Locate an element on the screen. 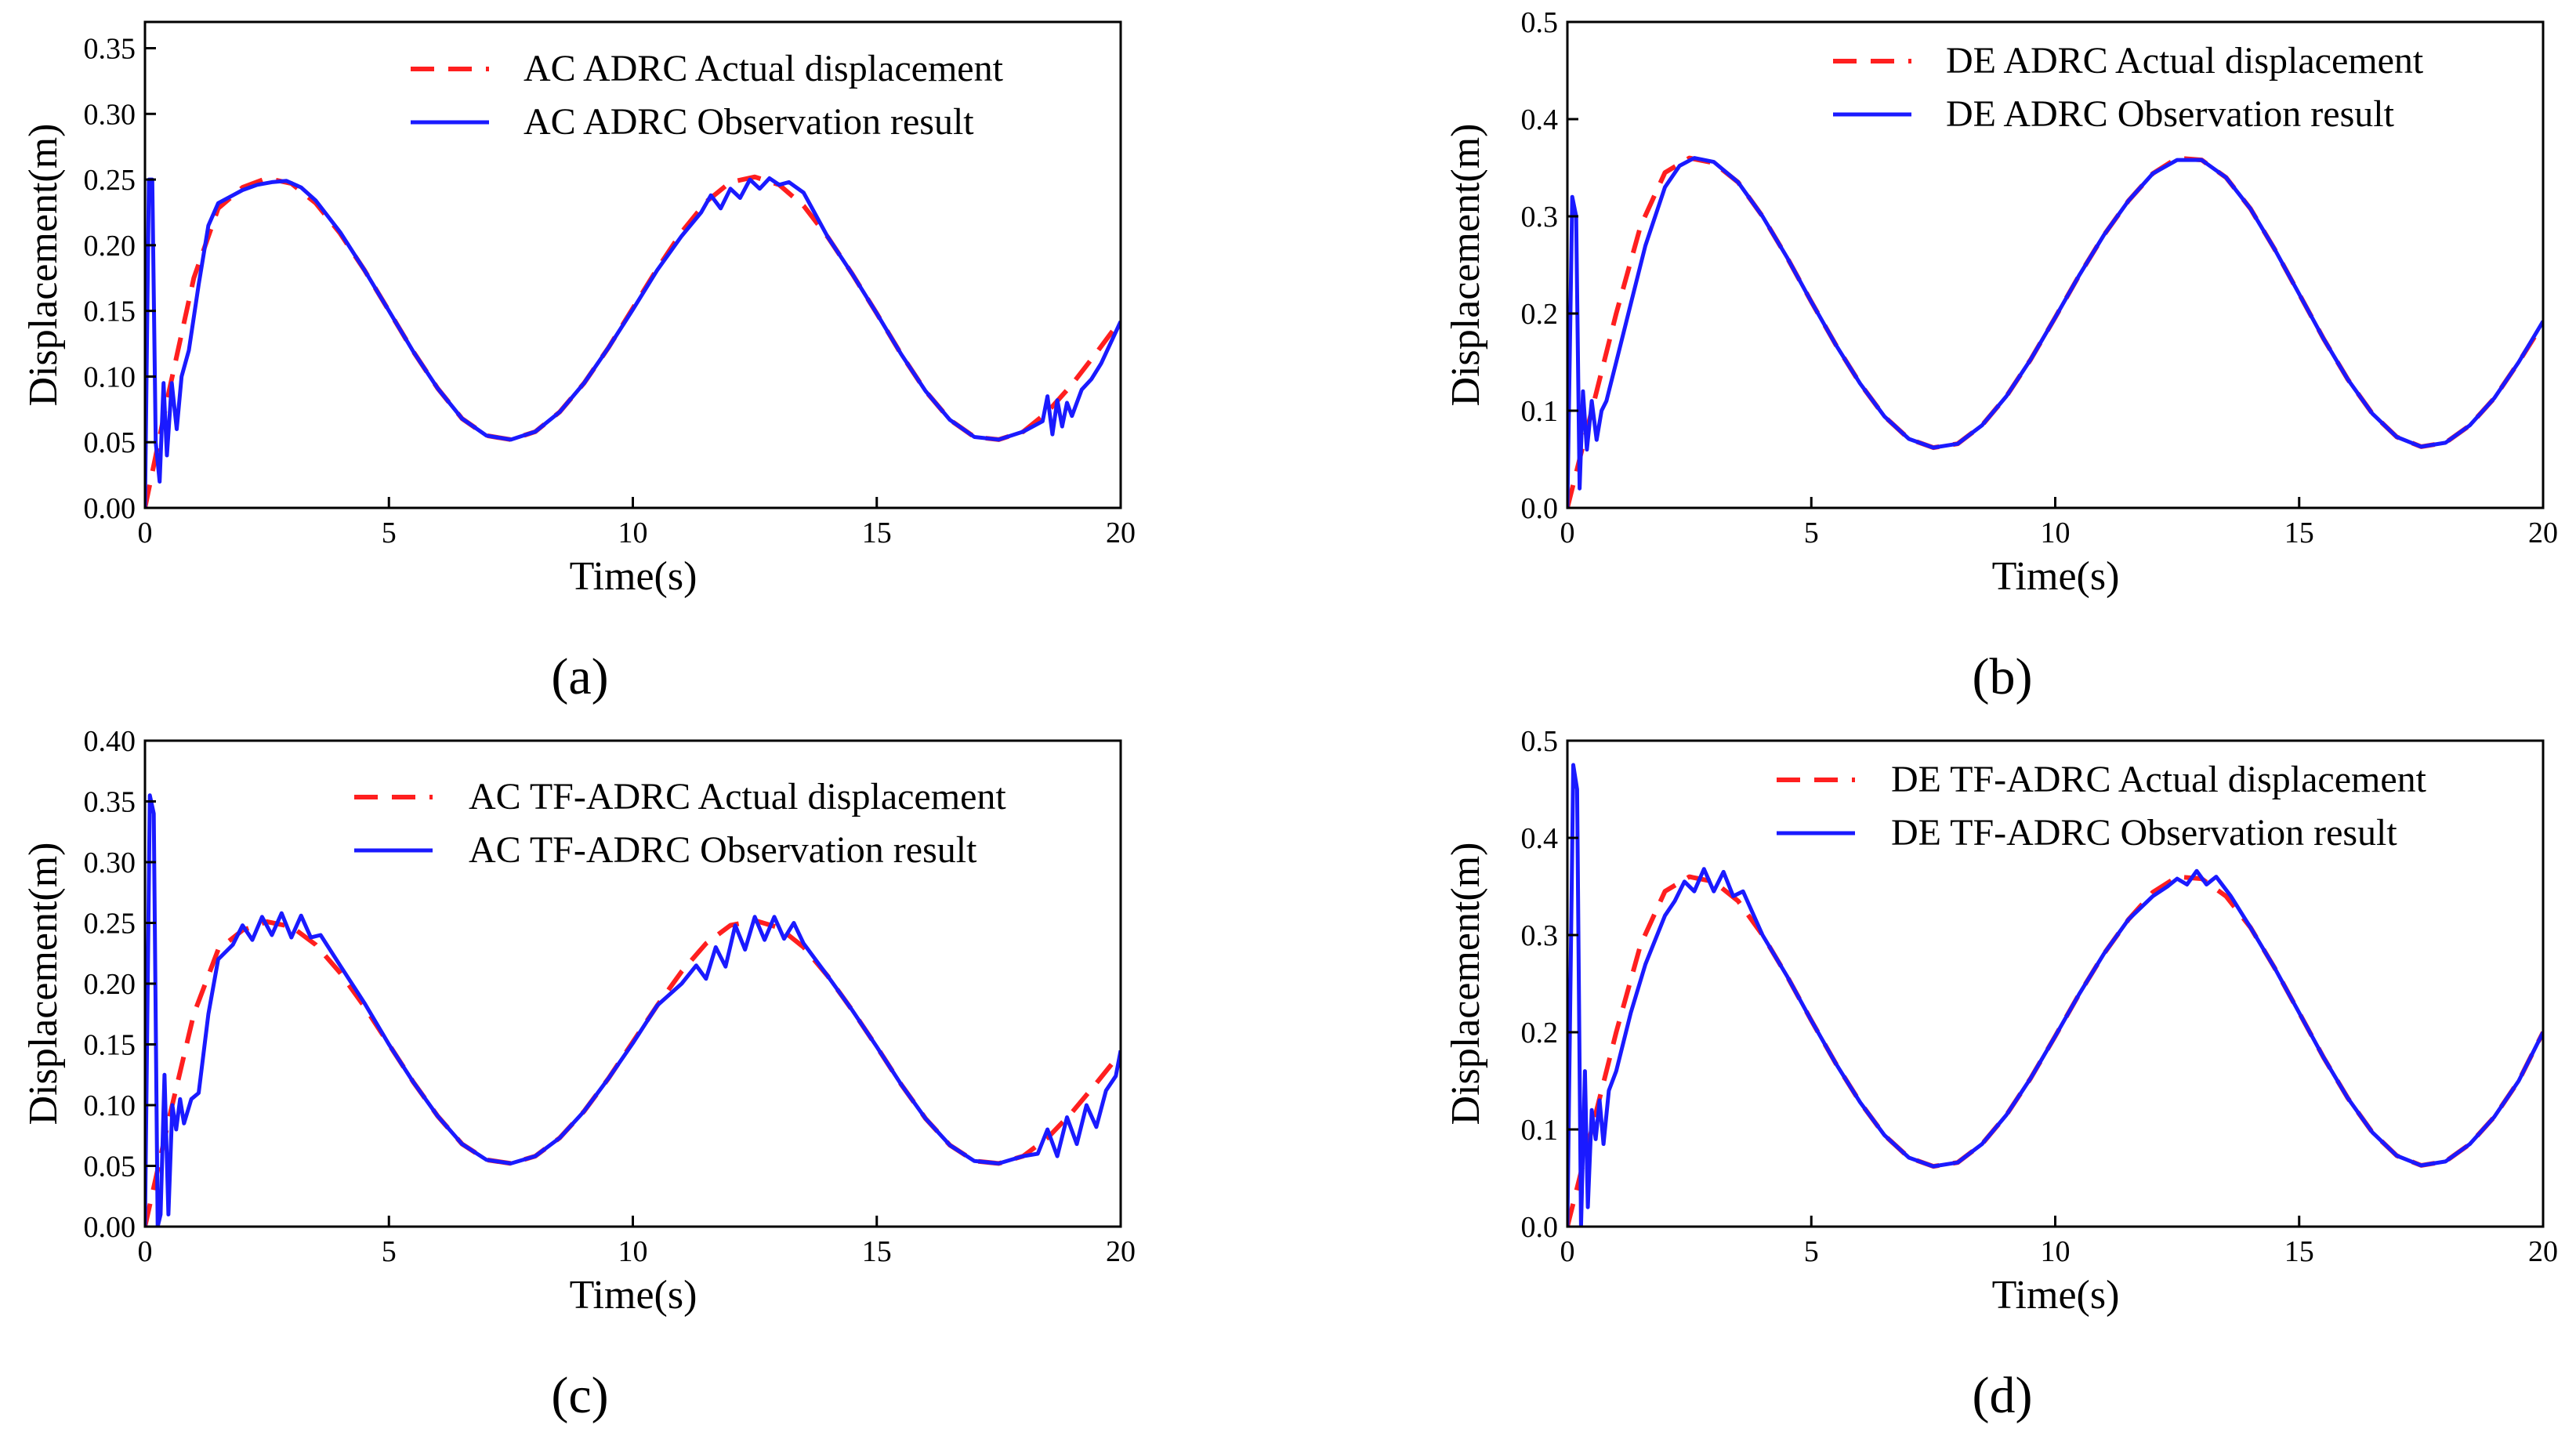  legend-label-actual: DE TF-ADRC Actual displacement is located at coordinates (2159, 780).